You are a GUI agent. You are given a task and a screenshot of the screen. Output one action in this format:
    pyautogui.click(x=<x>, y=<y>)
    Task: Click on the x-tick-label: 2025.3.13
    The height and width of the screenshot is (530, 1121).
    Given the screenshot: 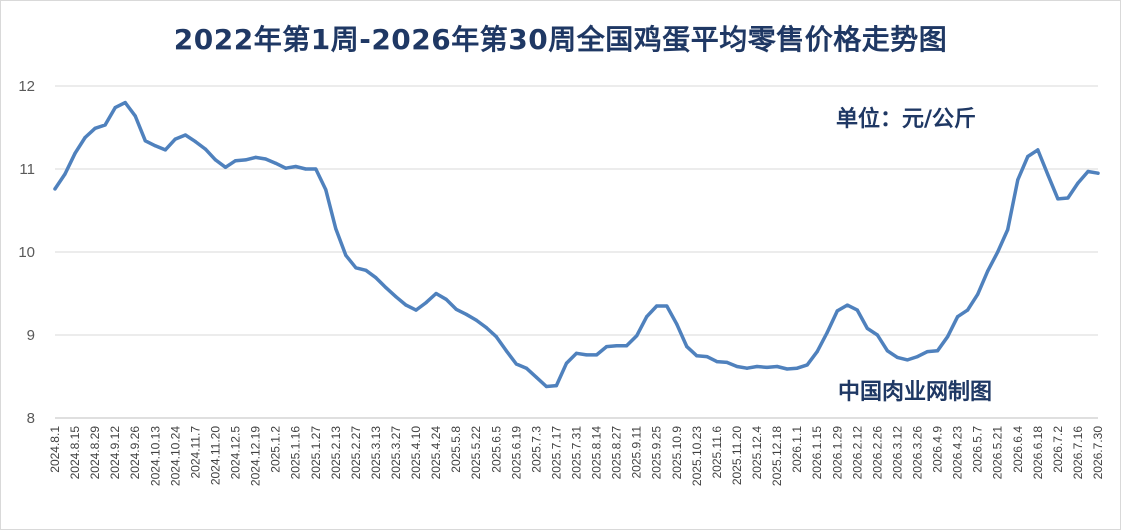 What is the action you would take?
    pyautogui.click(x=376, y=453)
    